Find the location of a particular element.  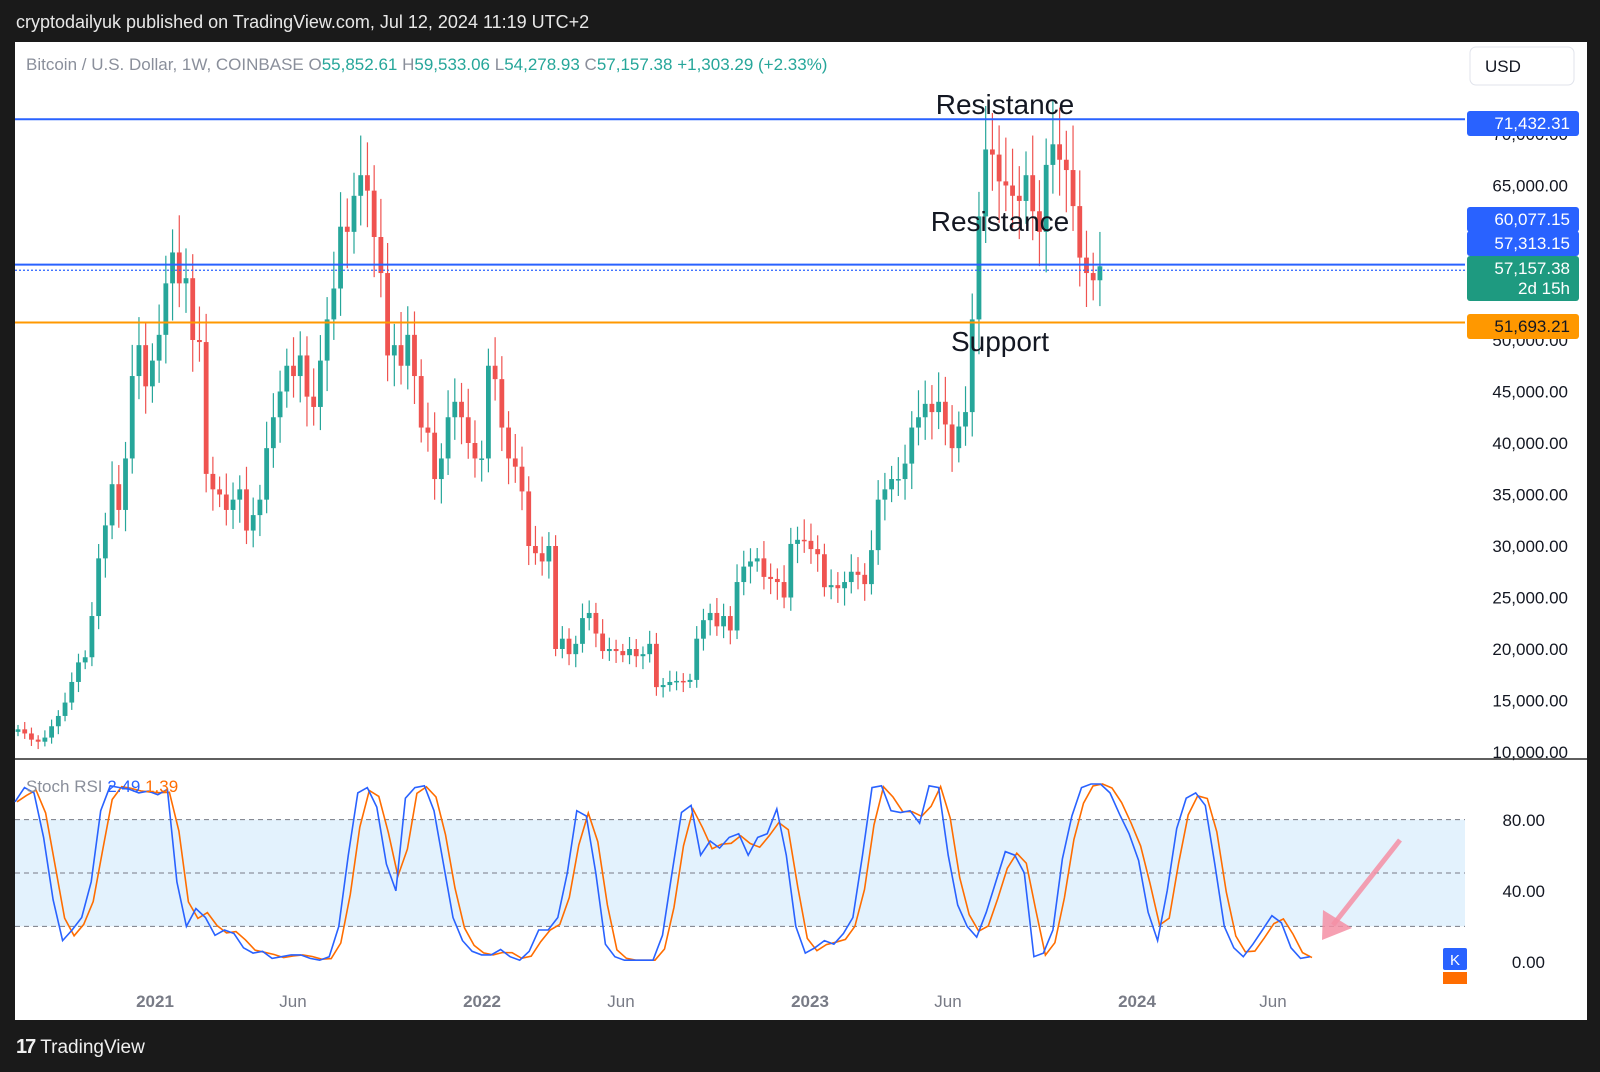

stoch-k-tag is located at coordinates (1455, 959).